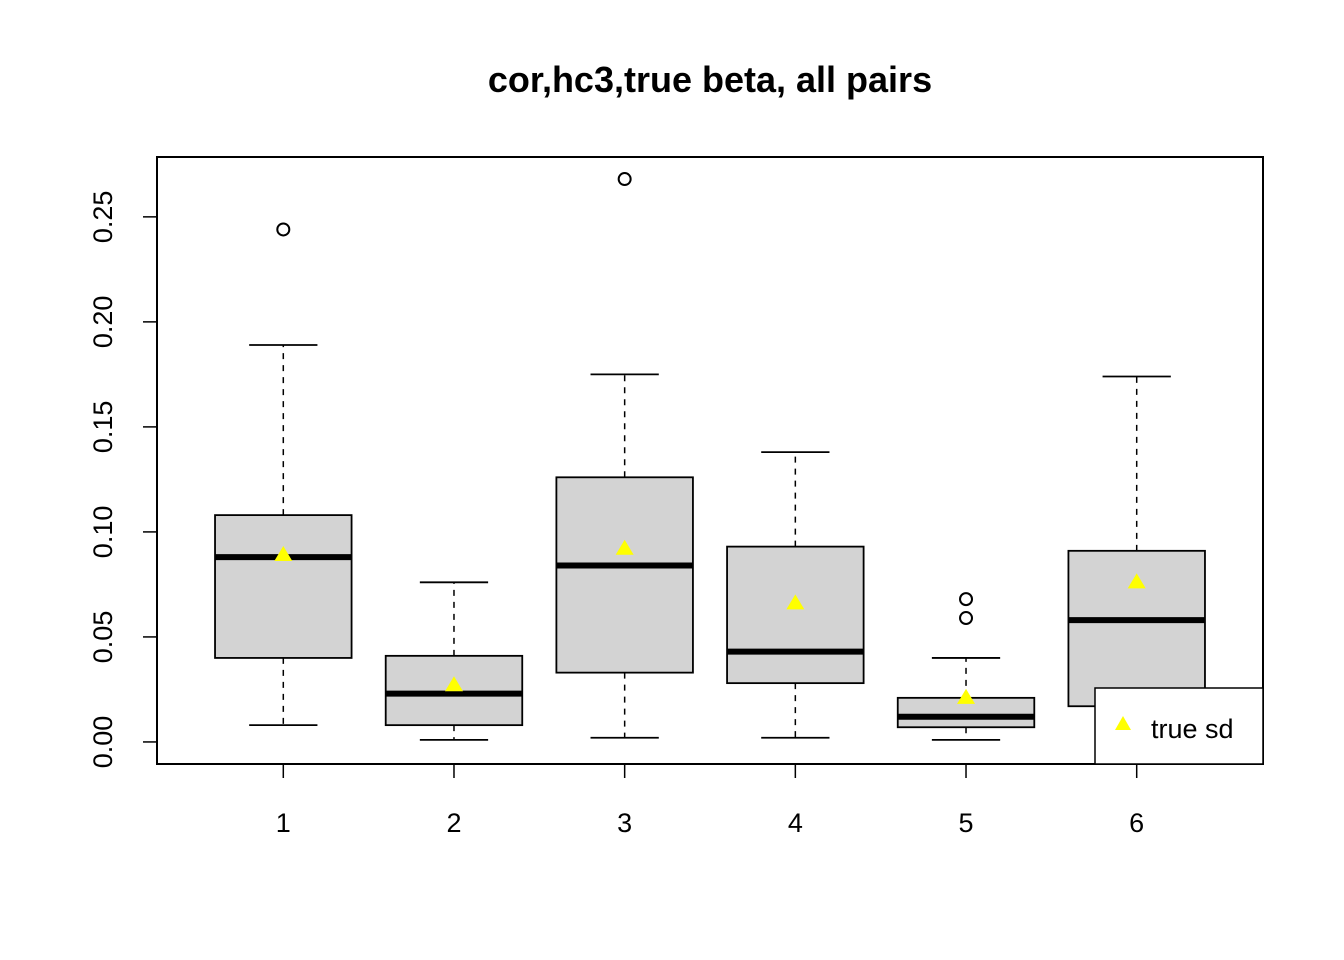  I want to click on legend: true sd, so click(1179, 726).